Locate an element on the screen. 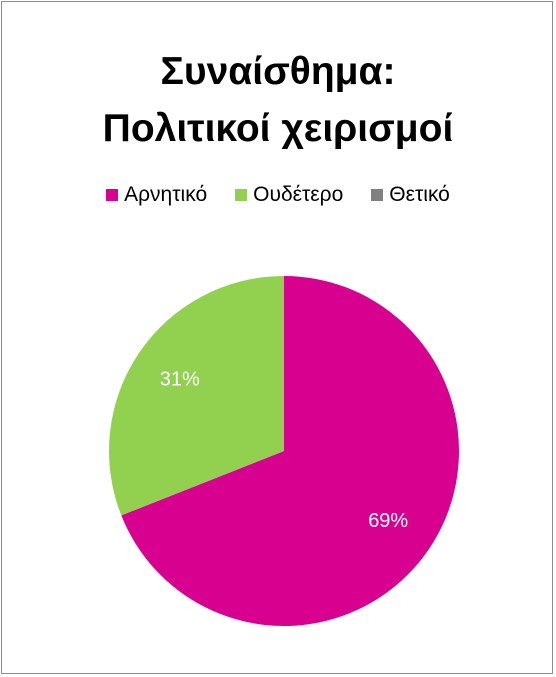  legend-label-neutral: Ουδέτερο is located at coordinates (298, 194).